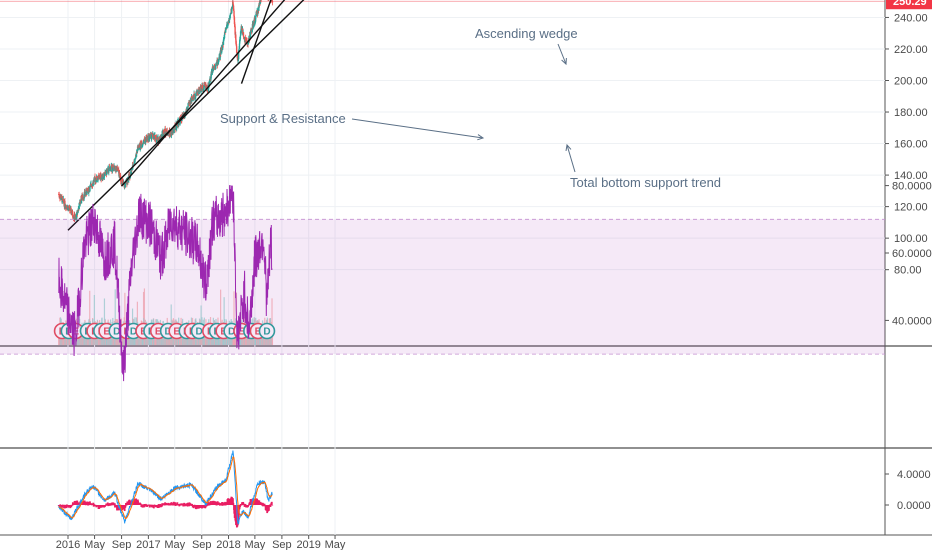  What do you see at coordinates (148, 544) in the screenshot?
I see `time-tick-label: 2017` at bounding box center [148, 544].